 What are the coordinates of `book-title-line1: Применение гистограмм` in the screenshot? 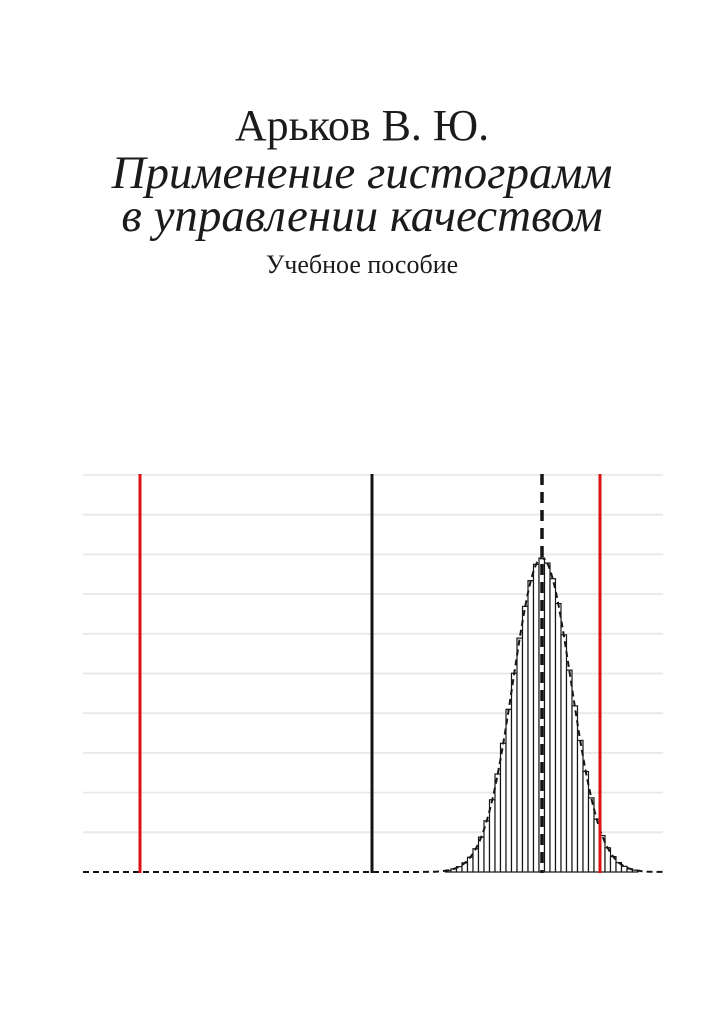 It's located at (362, 173).